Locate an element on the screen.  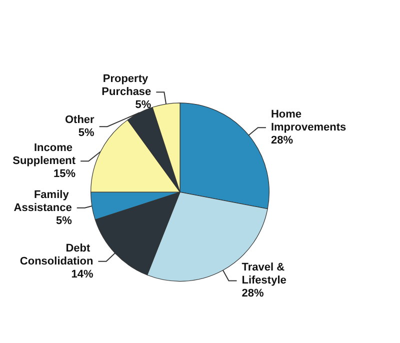
slice-label: Debt Consolidation is located at coordinates (57, 255).